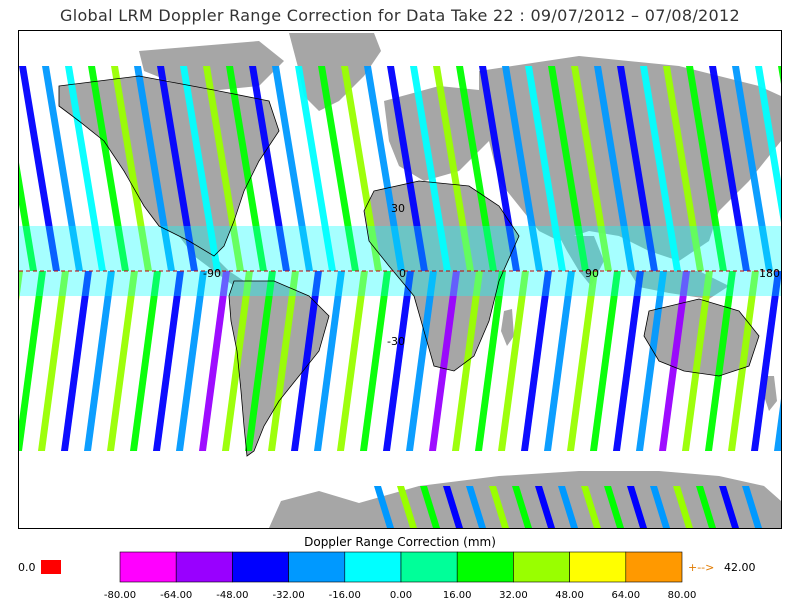 This screenshot has height=600, width=800. I want to click on colorbar-tick-label: -80.00, so click(120, 595).